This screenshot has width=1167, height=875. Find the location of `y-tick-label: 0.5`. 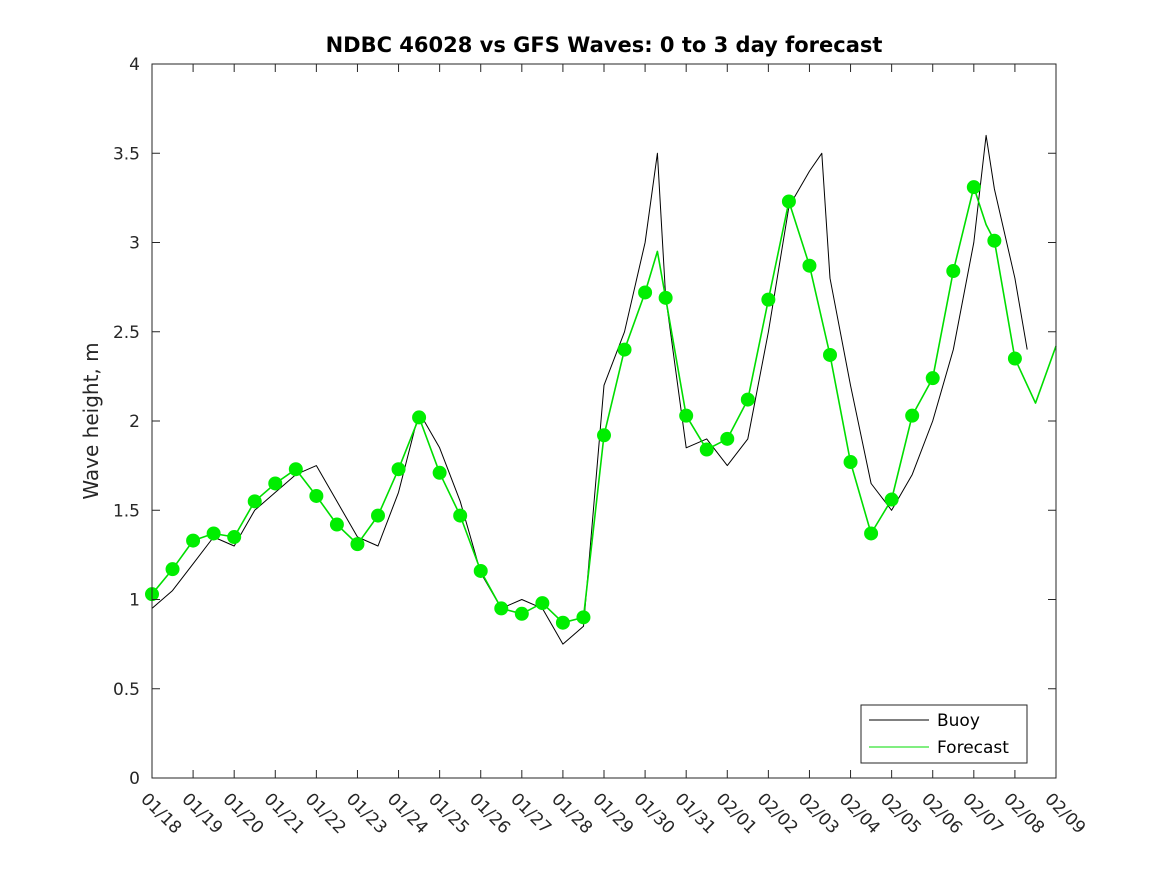

y-tick-label: 0.5 is located at coordinates (126, 690).